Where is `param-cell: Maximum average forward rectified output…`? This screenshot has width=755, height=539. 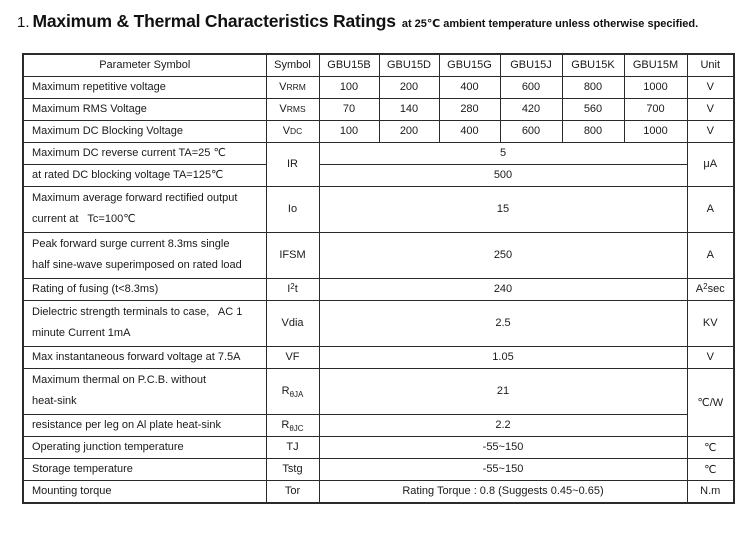 param-cell: Maximum average forward rectified output… is located at coordinates (144, 209).